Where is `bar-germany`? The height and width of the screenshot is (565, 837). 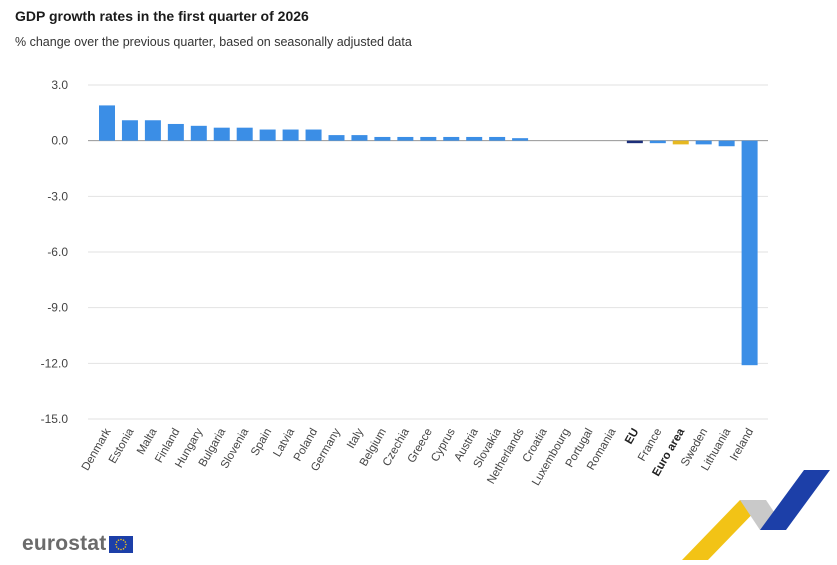
bar-germany is located at coordinates (336, 138).